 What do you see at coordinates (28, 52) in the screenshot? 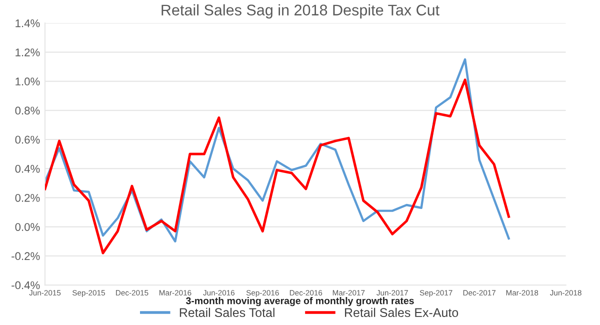
I see `y-tick-label: 1.2%` at bounding box center [28, 52].